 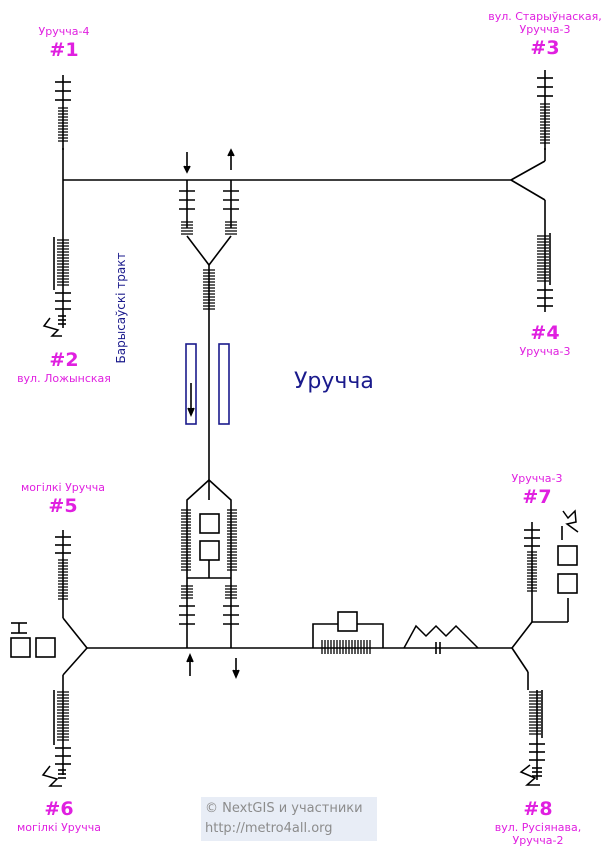 I want to click on exit-7-stairs, so click(x=551, y=566).